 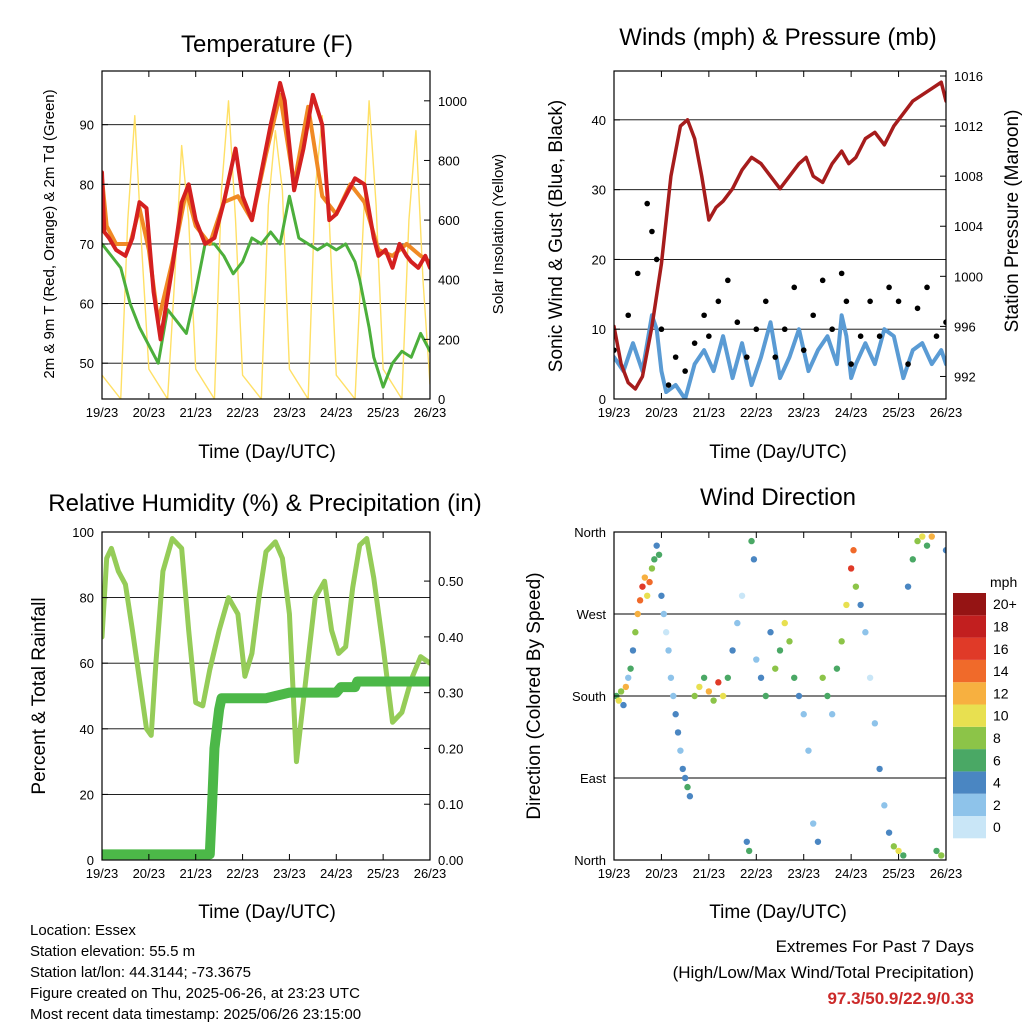 I want to click on precip-line, so click(x=266, y=768).